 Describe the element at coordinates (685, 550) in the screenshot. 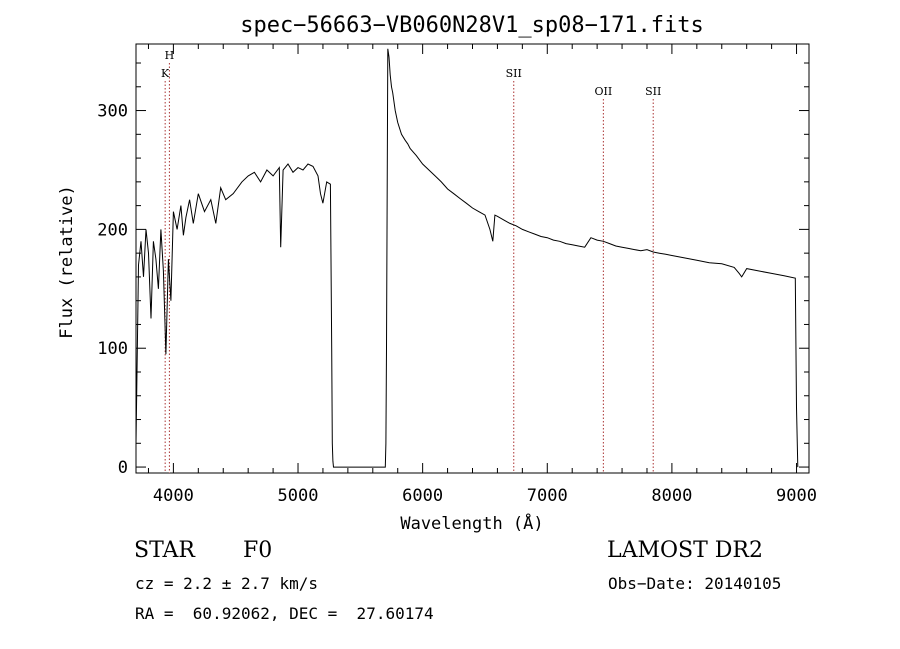

I see `survey-name: LAMOST DR2` at that location.